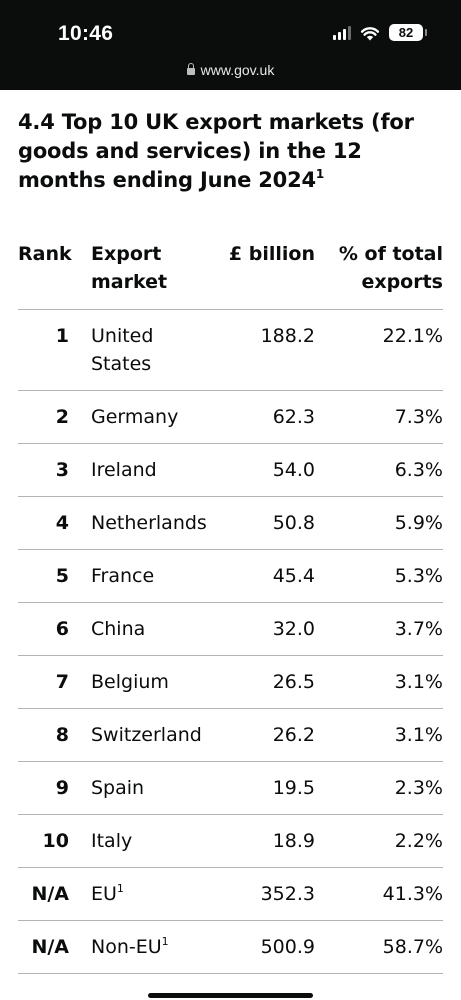 The height and width of the screenshot is (1000, 461). Describe the element at coordinates (149, 523) in the screenshot. I see `cell-market-text: Netherlands` at that location.